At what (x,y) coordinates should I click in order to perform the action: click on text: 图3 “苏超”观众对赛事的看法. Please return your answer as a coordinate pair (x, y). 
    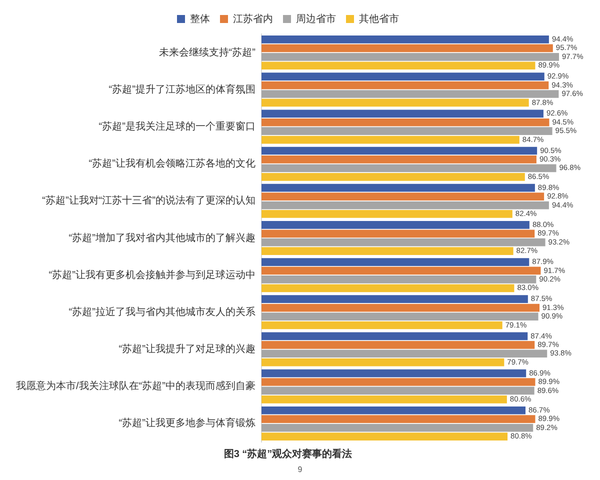
    Looking at the image, I should click on (288, 454).